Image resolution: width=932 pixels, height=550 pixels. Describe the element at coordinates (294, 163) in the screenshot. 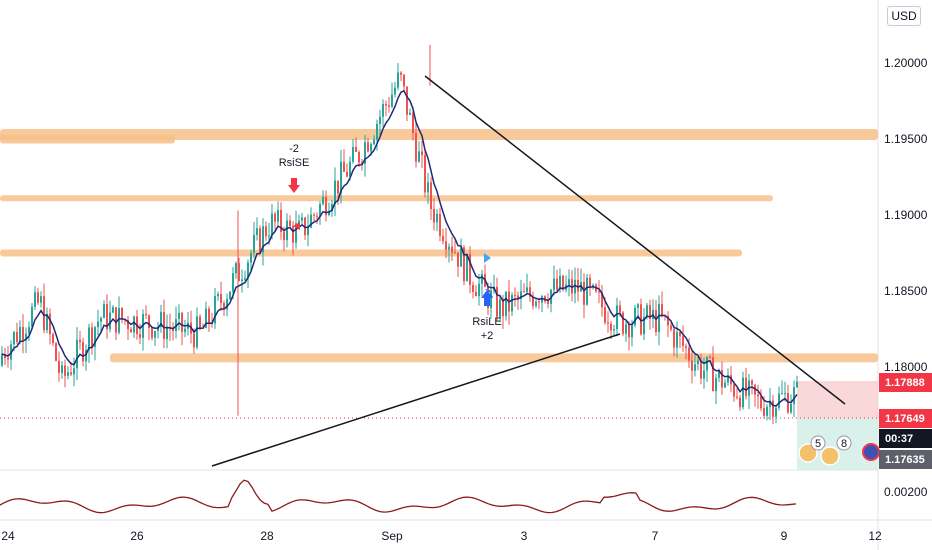

I see `sell-signal-name: RsiSE` at that location.